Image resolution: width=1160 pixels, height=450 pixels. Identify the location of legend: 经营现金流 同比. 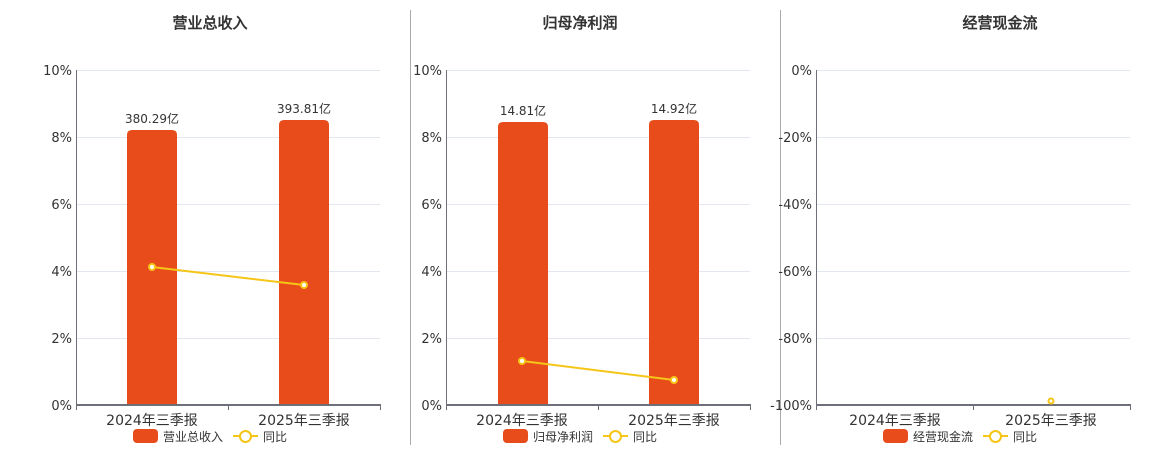
(960, 436).